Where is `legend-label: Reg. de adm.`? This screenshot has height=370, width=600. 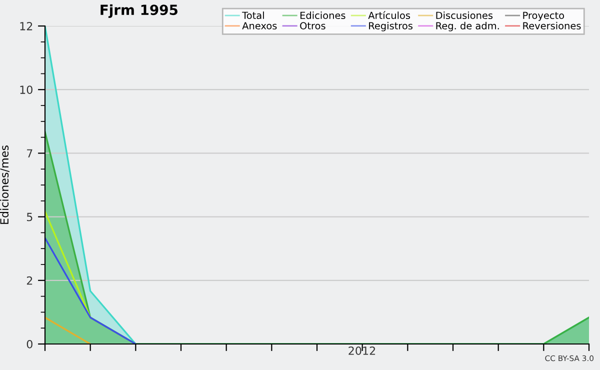 legend-label: Reg. de adm. is located at coordinates (467, 27).